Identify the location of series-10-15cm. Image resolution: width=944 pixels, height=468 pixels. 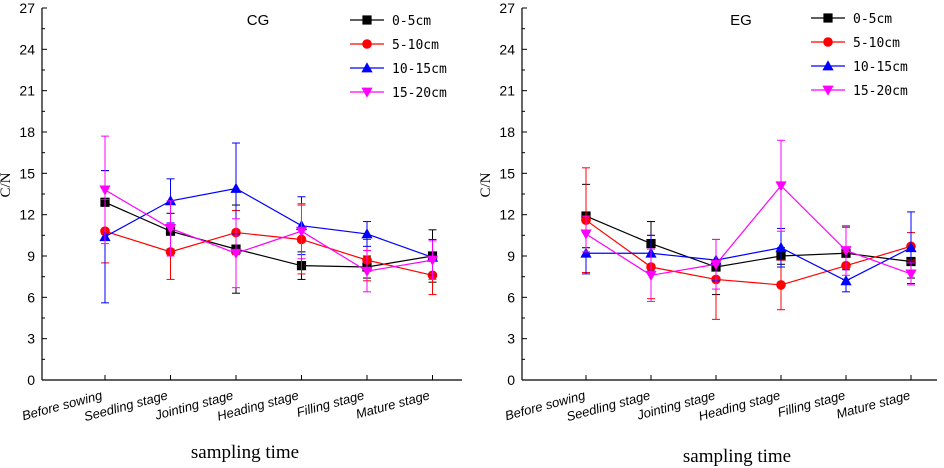
(269, 223).